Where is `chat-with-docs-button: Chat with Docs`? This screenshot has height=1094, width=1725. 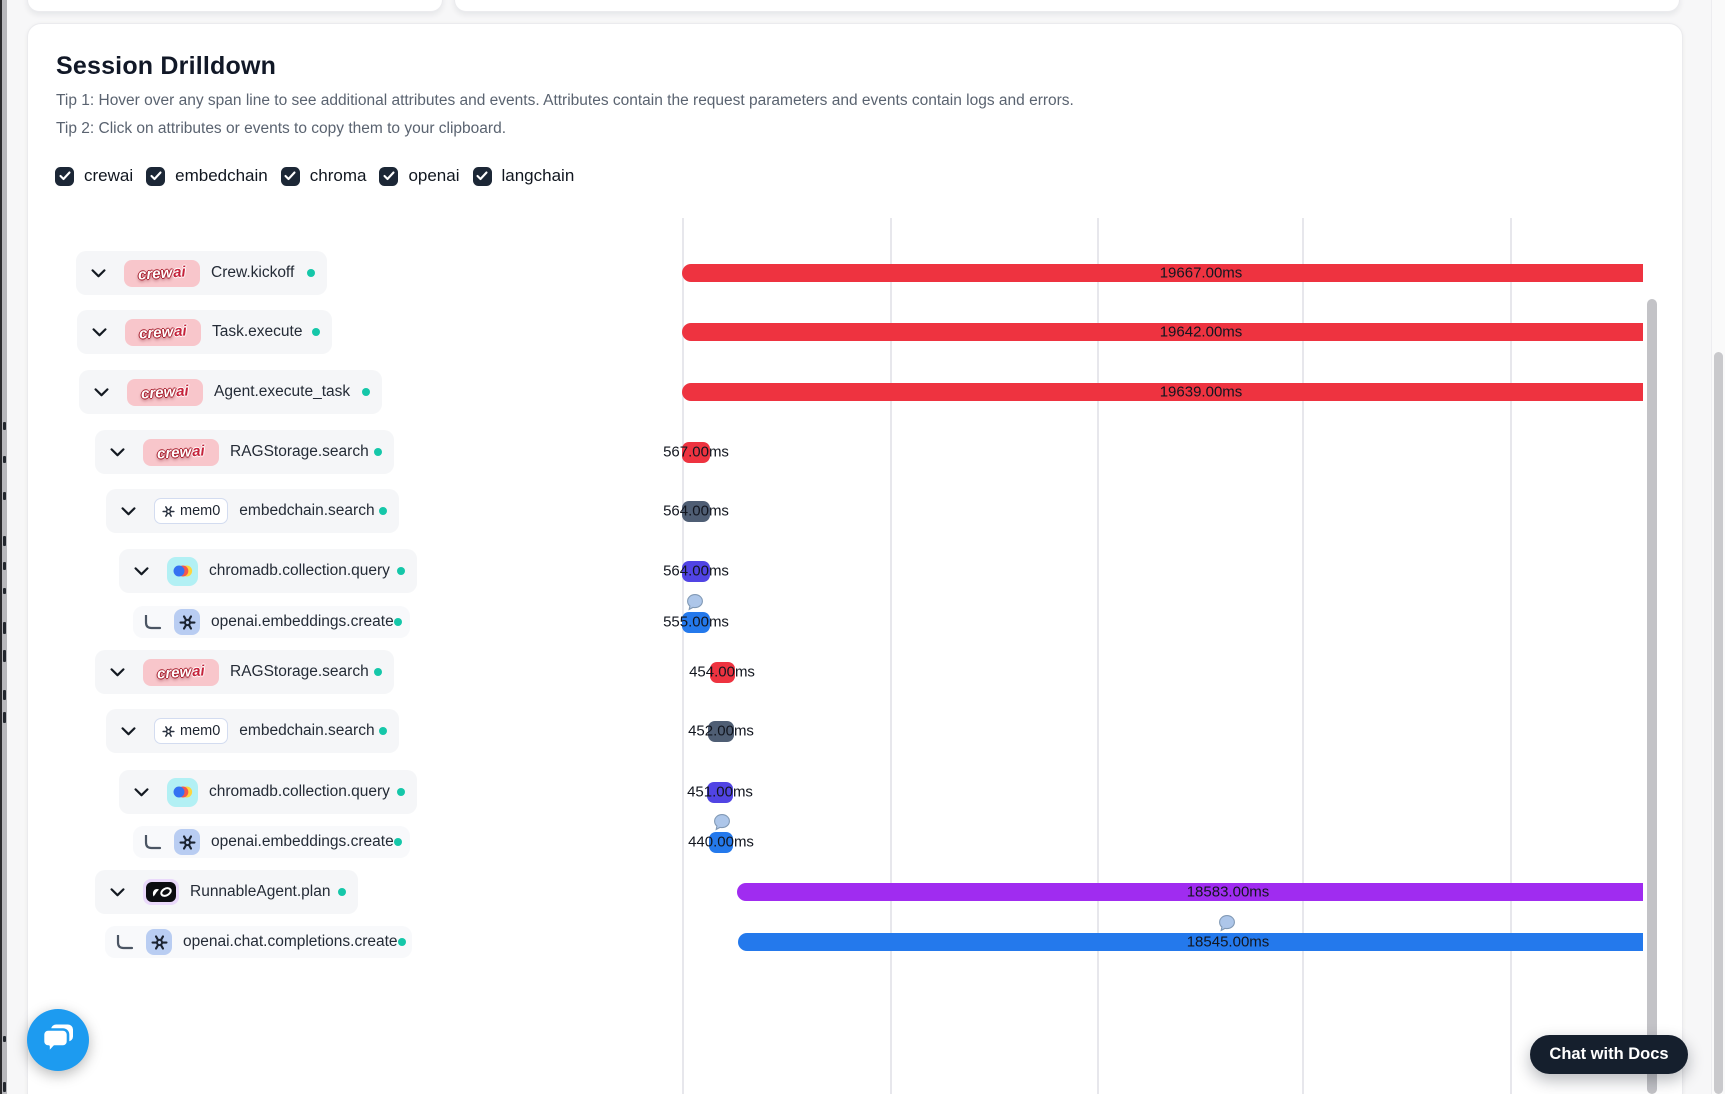 chat-with-docs-button: Chat with Docs is located at coordinates (1609, 1054).